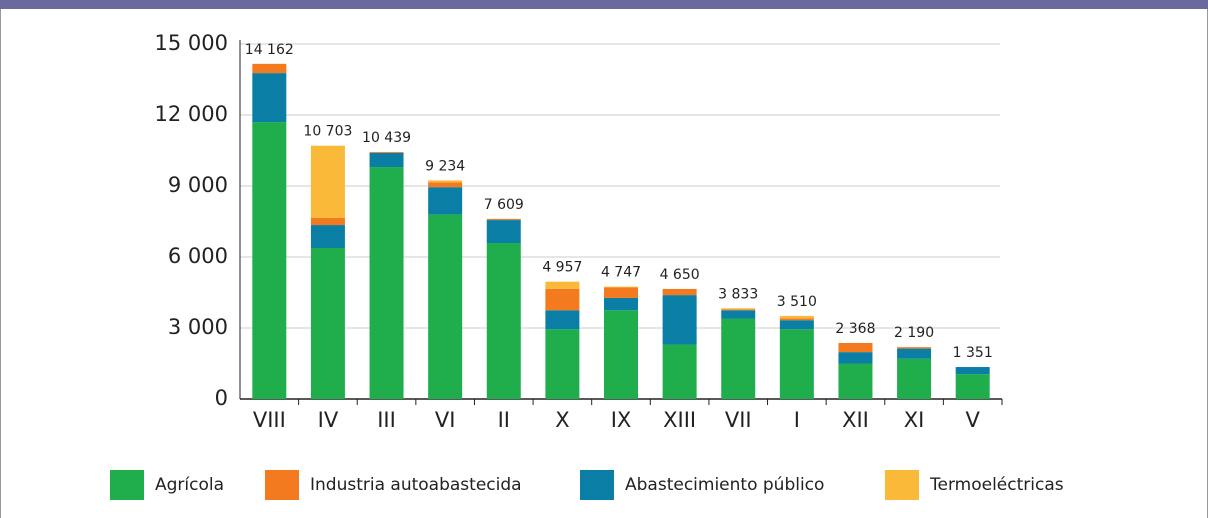 The height and width of the screenshot is (518, 1208). What do you see at coordinates (604, 4) in the screenshot?
I see `top-band` at bounding box center [604, 4].